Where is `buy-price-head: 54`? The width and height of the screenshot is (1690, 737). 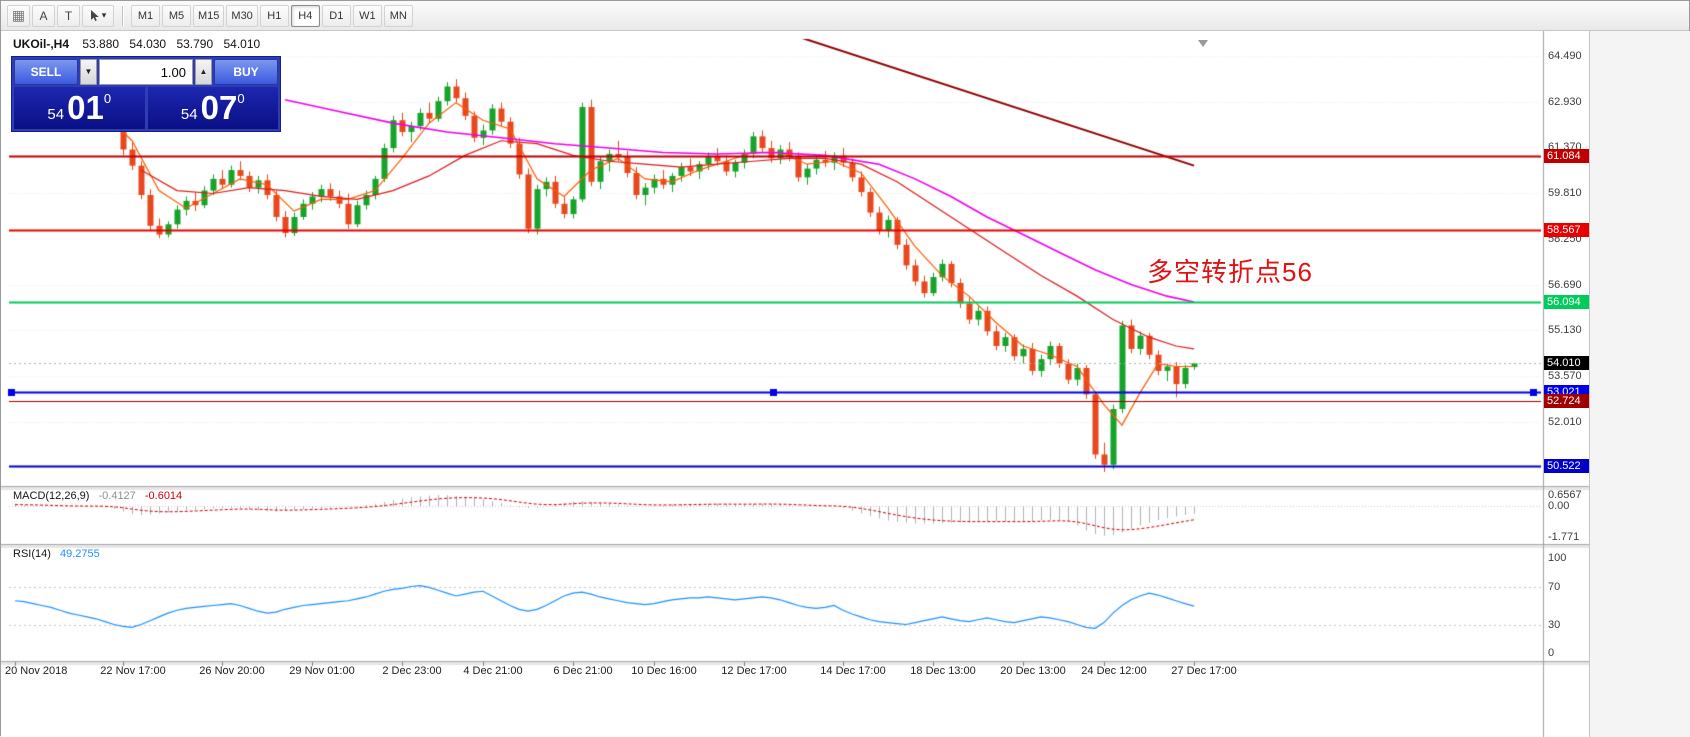 buy-price-head: 54 is located at coordinates (189, 114).